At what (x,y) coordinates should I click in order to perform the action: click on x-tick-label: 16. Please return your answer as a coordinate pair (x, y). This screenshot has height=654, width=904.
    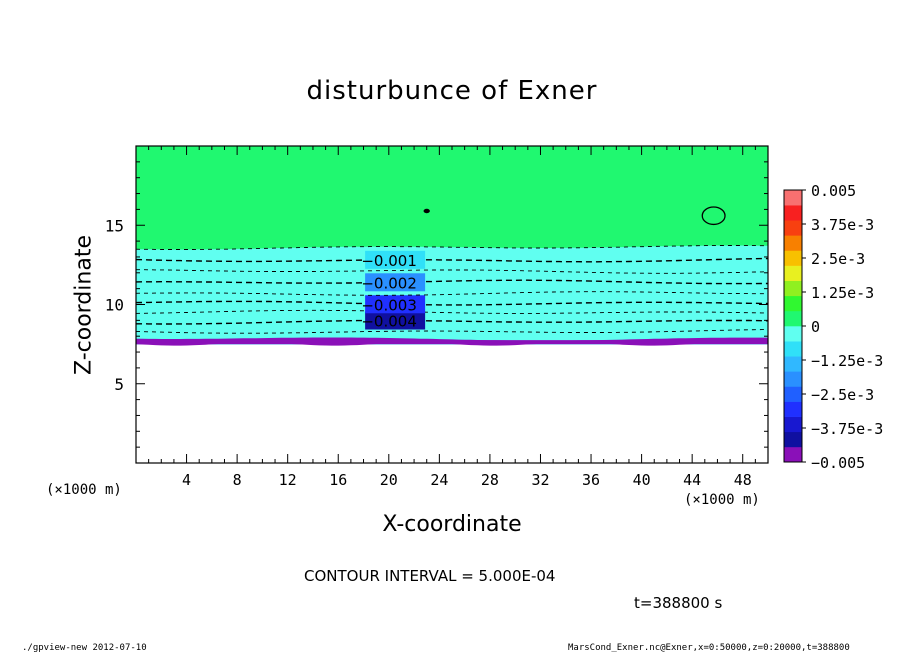
    Looking at the image, I should click on (338, 480).